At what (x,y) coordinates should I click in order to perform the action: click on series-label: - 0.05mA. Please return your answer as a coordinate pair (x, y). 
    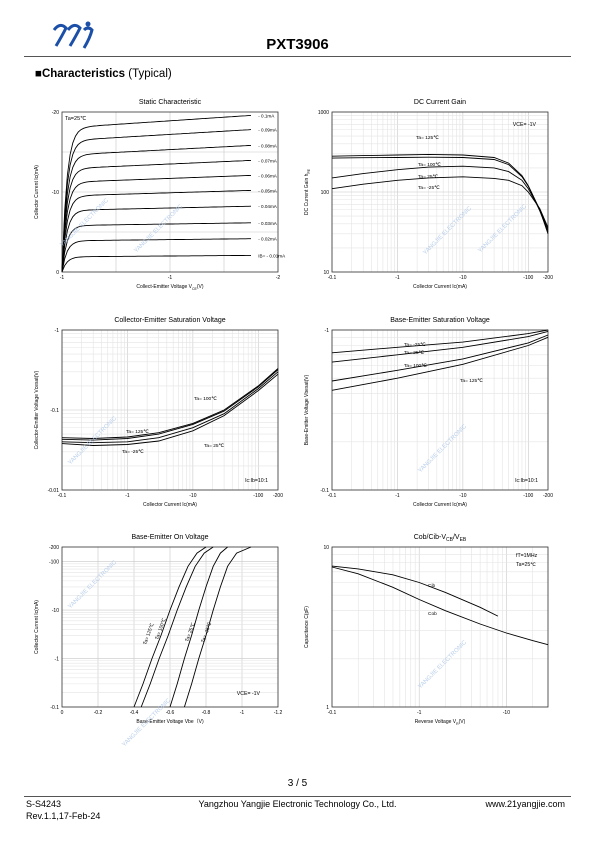
    Looking at the image, I should click on (268, 190).